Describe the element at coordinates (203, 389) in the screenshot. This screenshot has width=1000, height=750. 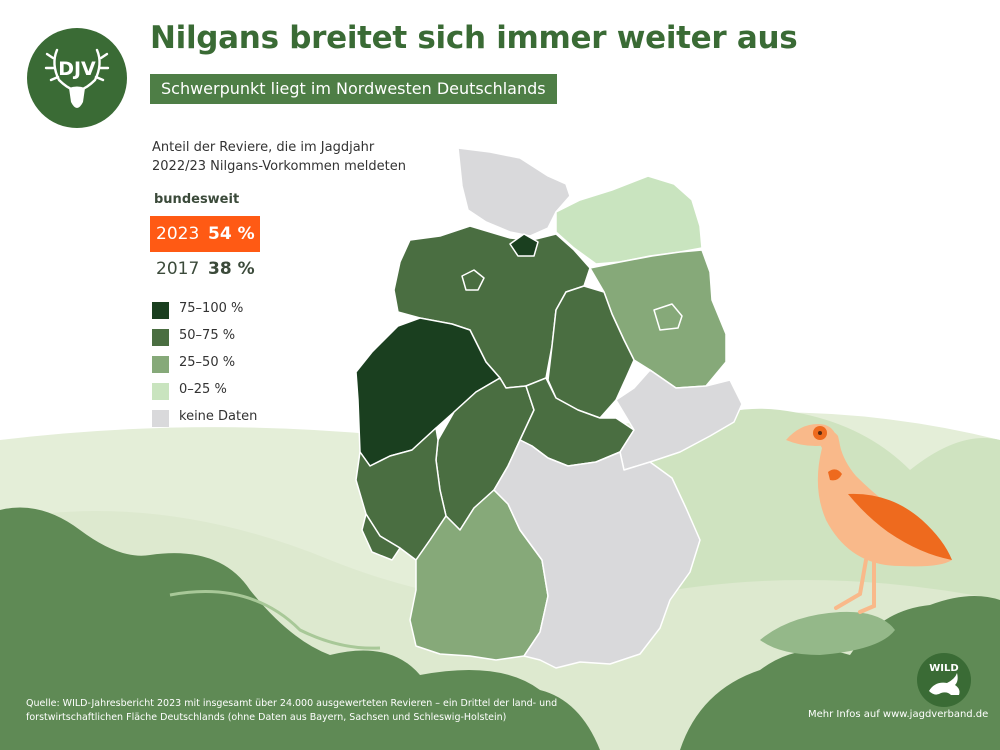
I see `legend-label: 0–25 %` at that location.